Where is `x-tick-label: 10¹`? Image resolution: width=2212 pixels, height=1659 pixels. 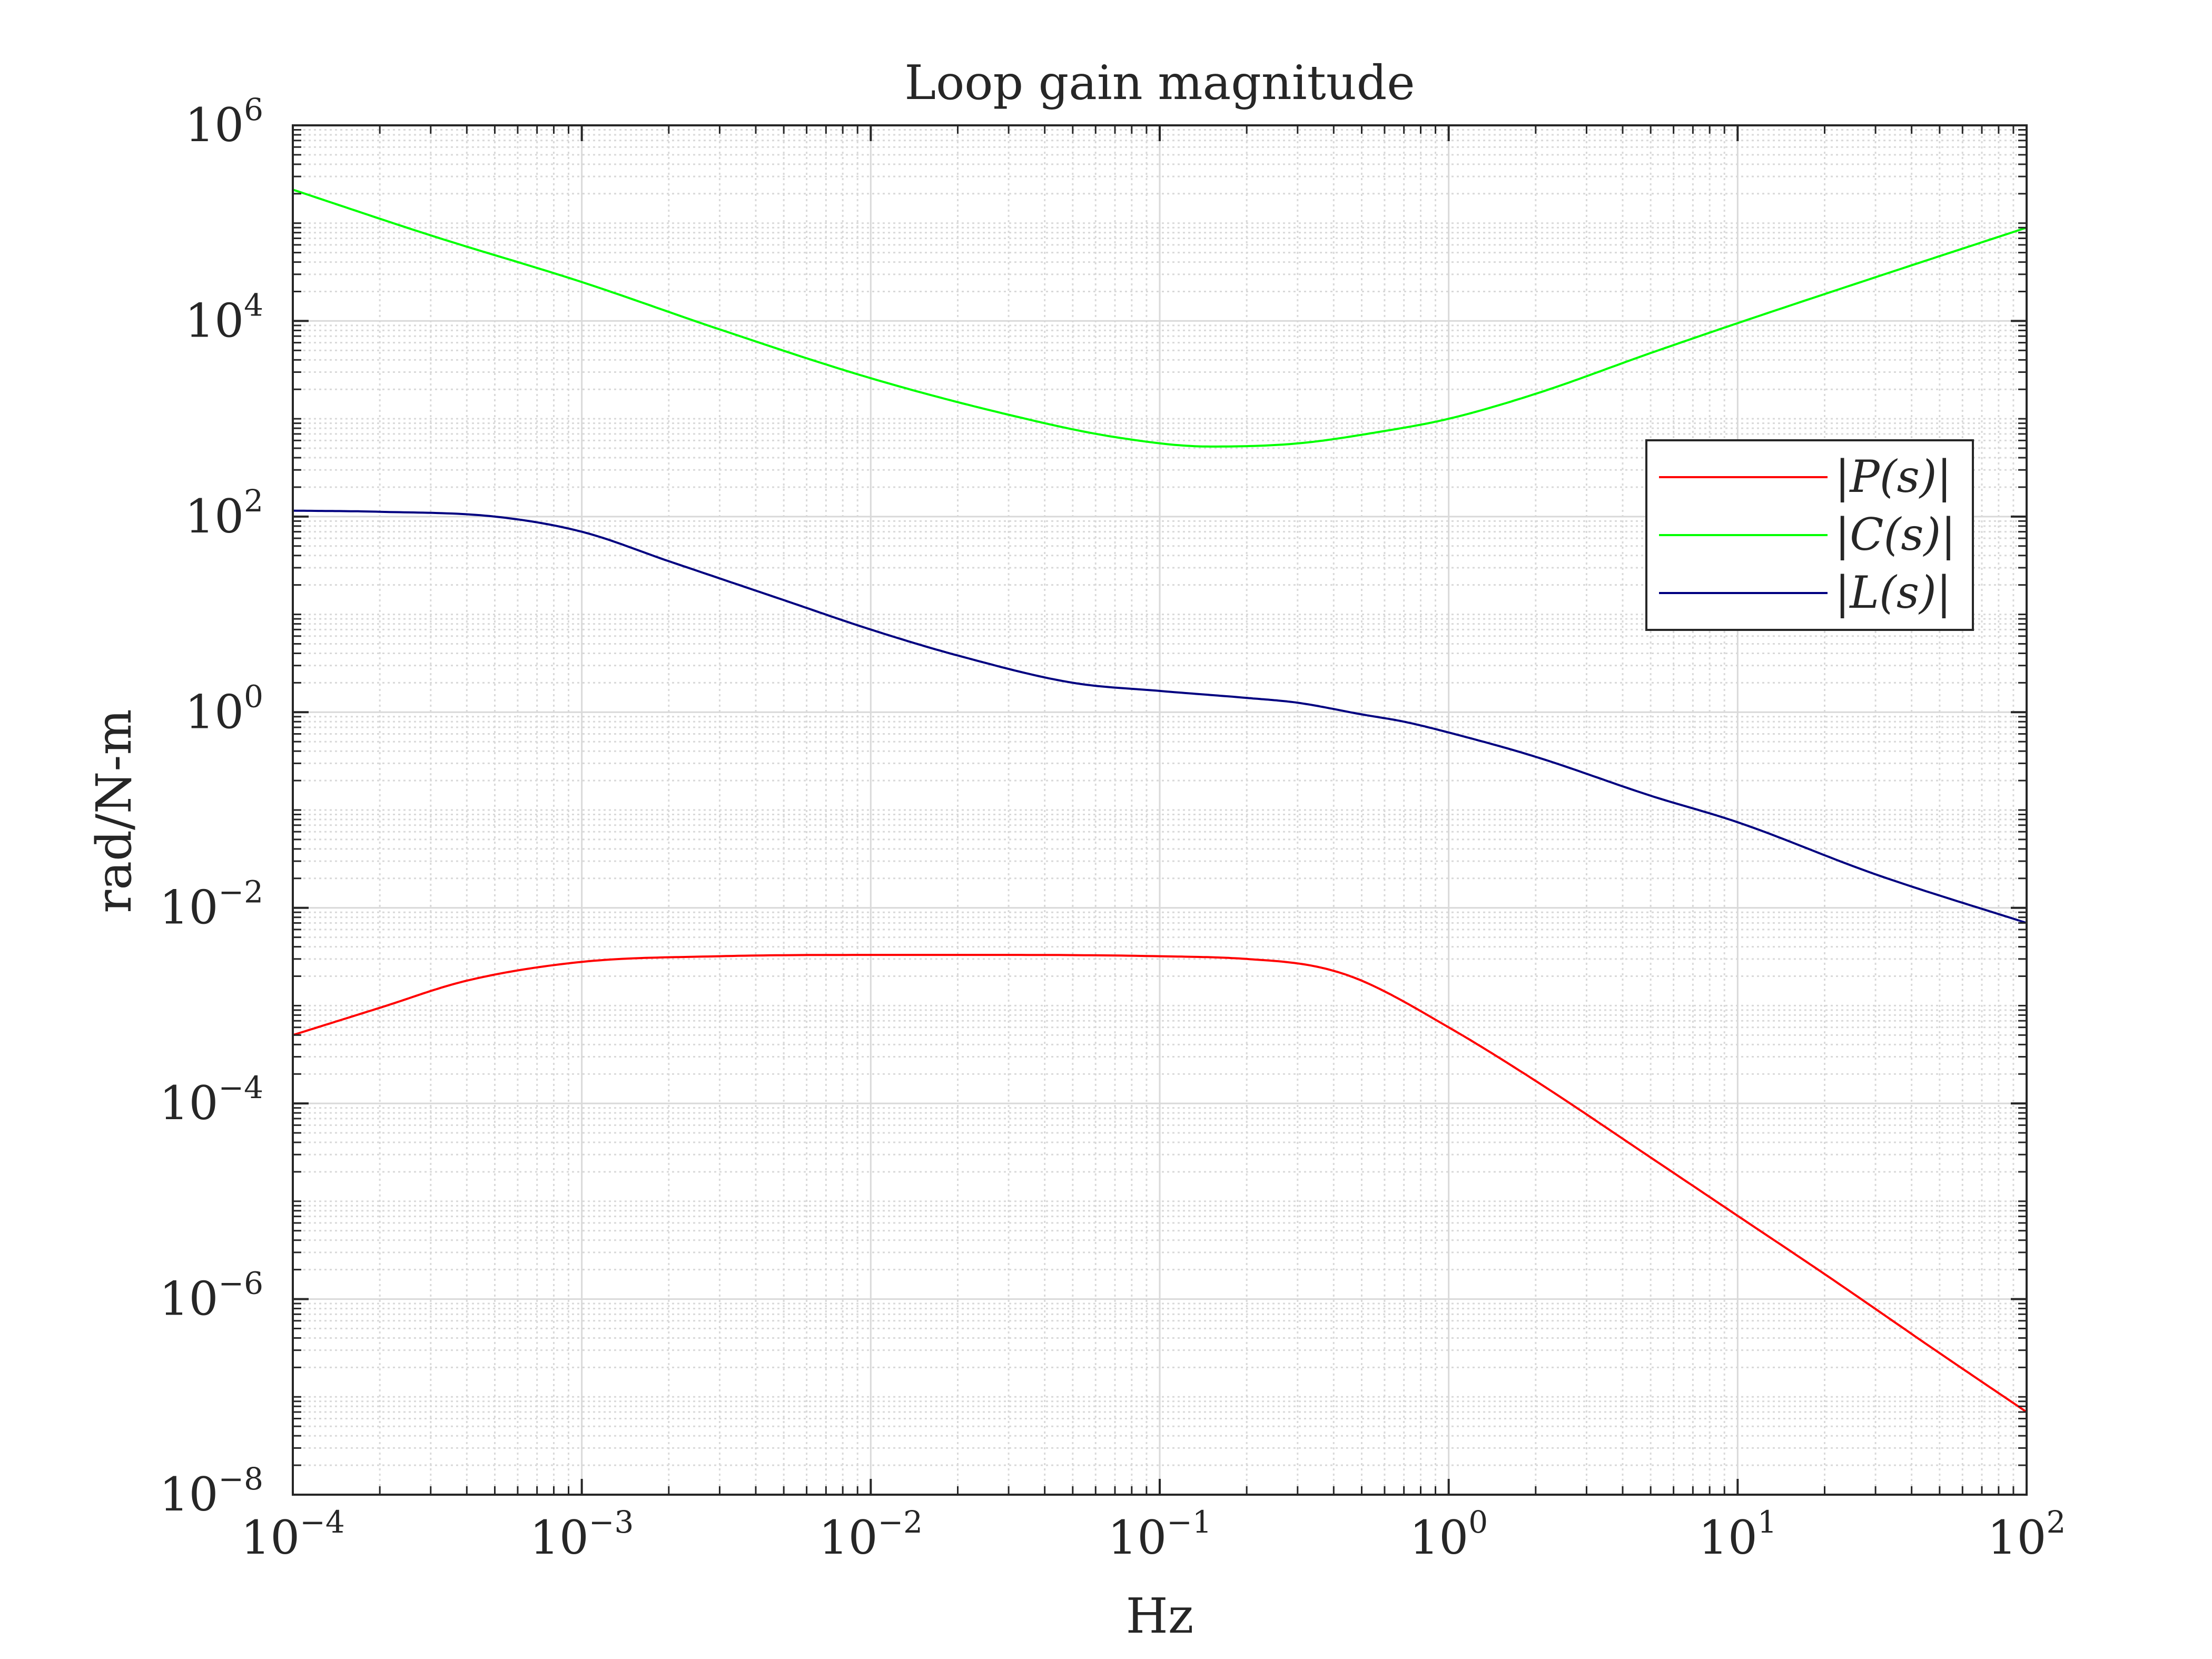
x-tick-label: 10¹ is located at coordinates (1737, 1534).